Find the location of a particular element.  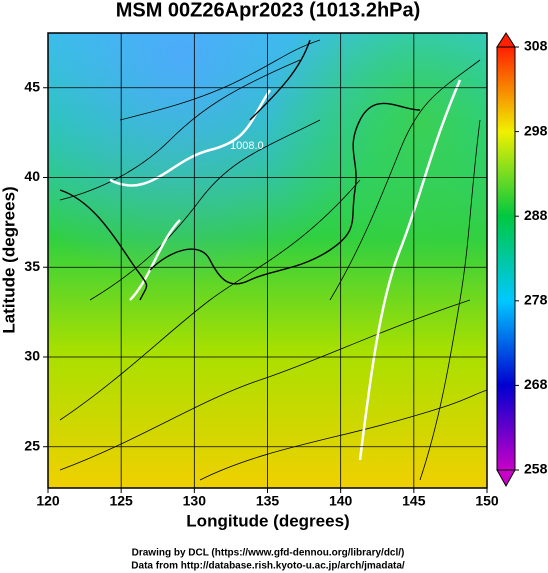

y-tick-label: 25 is located at coordinates (32, 445).